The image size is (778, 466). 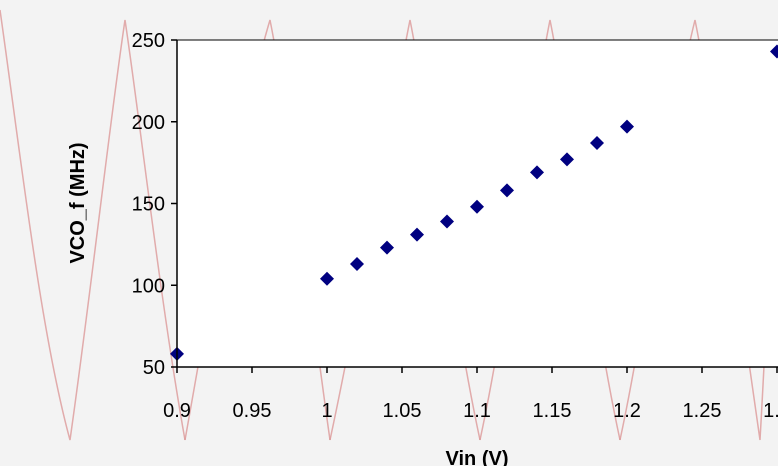 What do you see at coordinates (470, 394) in the screenshot?
I see `x-axis-ticks: 0.9 0.95 1 1.05 1.1 1.15 1.2 1.25 1.3` at bounding box center [470, 394].